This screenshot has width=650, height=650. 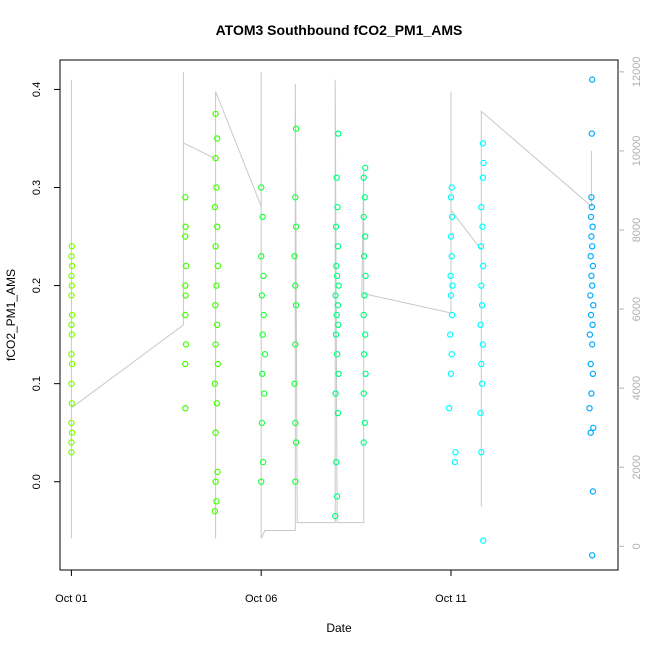 What do you see at coordinates (451, 599) in the screenshot?
I see `x-tick-label: Oct 11` at bounding box center [451, 599].